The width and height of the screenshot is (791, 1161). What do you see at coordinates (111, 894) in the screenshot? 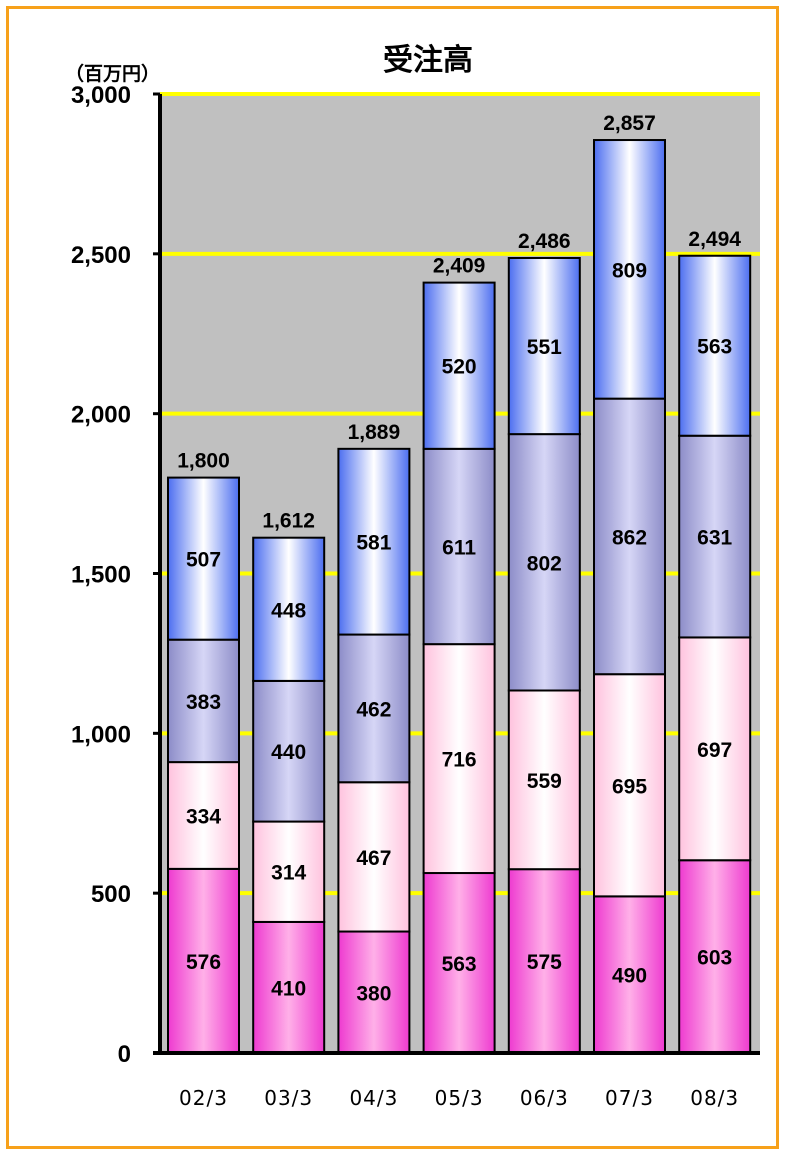
I see `y-tick-label: 500` at bounding box center [111, 894].